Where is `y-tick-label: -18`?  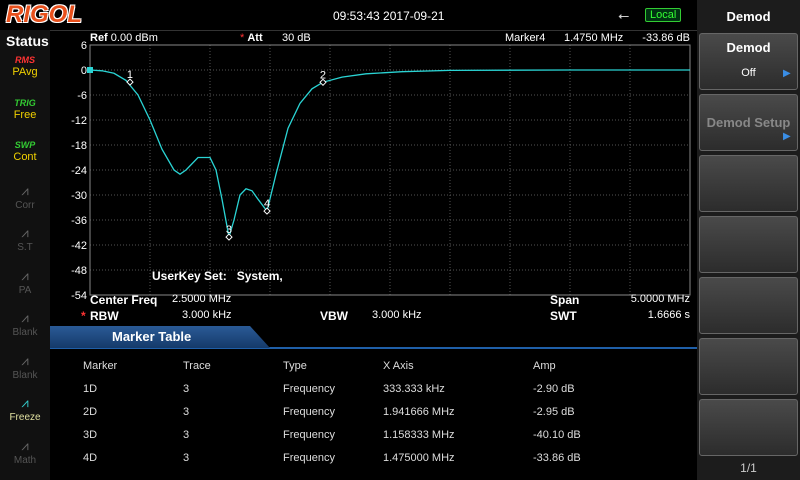 y-tick-label: -18 is located at coordinates (79, 146).